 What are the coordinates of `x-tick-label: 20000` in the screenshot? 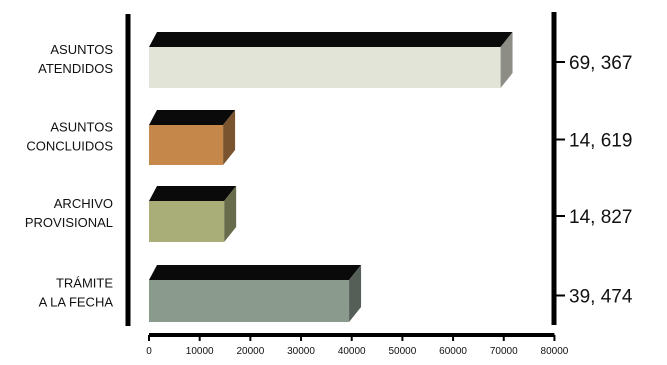 It's located at (250, 351).